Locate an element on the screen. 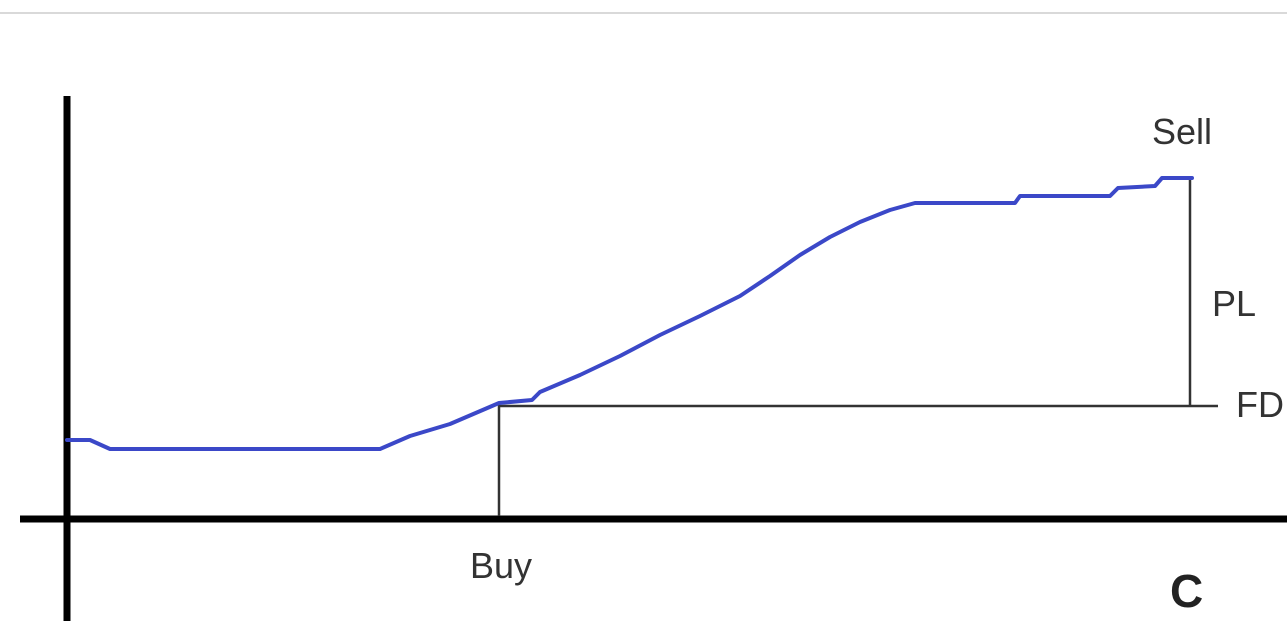 This screenshot has height=621, width=1287. sell-label: Sell is located at coordinates (1182, 131).